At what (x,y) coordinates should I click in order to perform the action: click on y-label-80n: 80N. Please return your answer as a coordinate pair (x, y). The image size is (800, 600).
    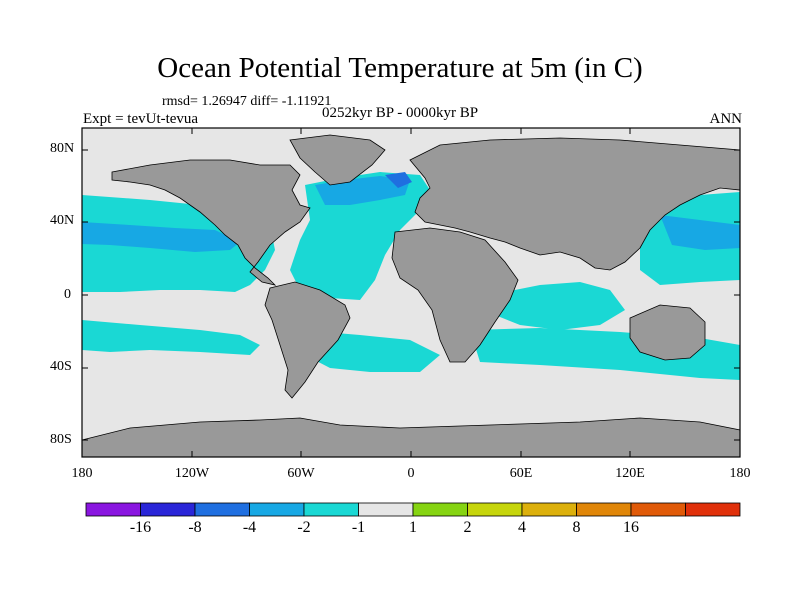
    Looking at the image, I should click on (62, 148).